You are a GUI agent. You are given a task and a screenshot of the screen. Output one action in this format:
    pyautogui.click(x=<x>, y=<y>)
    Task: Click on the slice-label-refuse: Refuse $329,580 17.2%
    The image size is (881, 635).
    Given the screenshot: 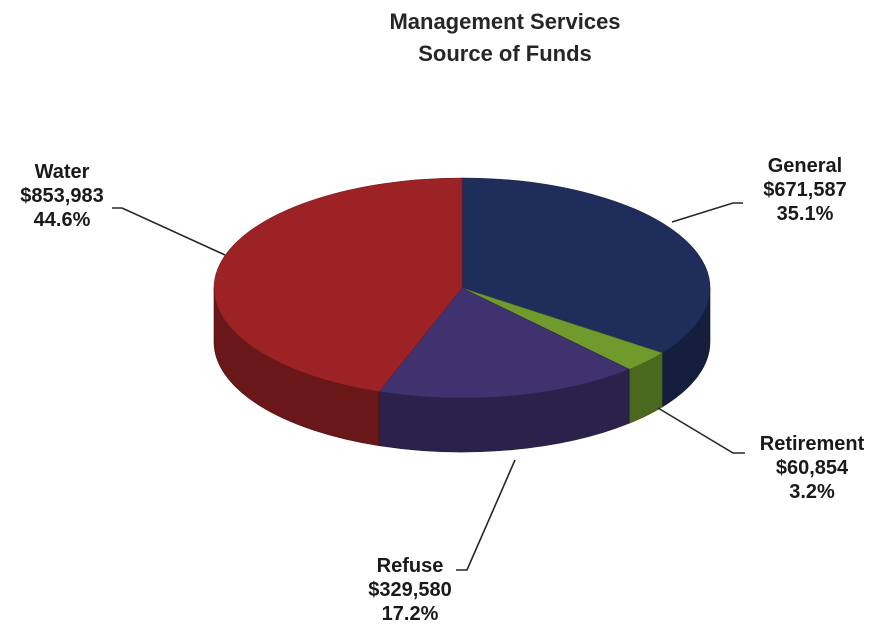 What is the action you would take?
    pyautogui.click(x=409, y=590)
    